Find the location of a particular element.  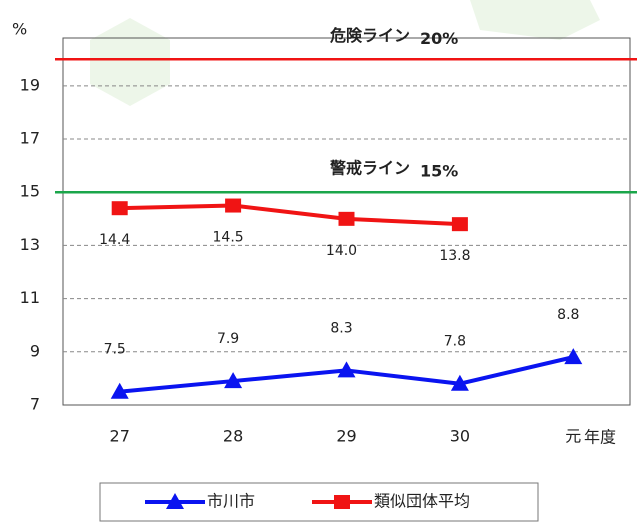

data-label: 8.3 is located at coordinates (341, 328).